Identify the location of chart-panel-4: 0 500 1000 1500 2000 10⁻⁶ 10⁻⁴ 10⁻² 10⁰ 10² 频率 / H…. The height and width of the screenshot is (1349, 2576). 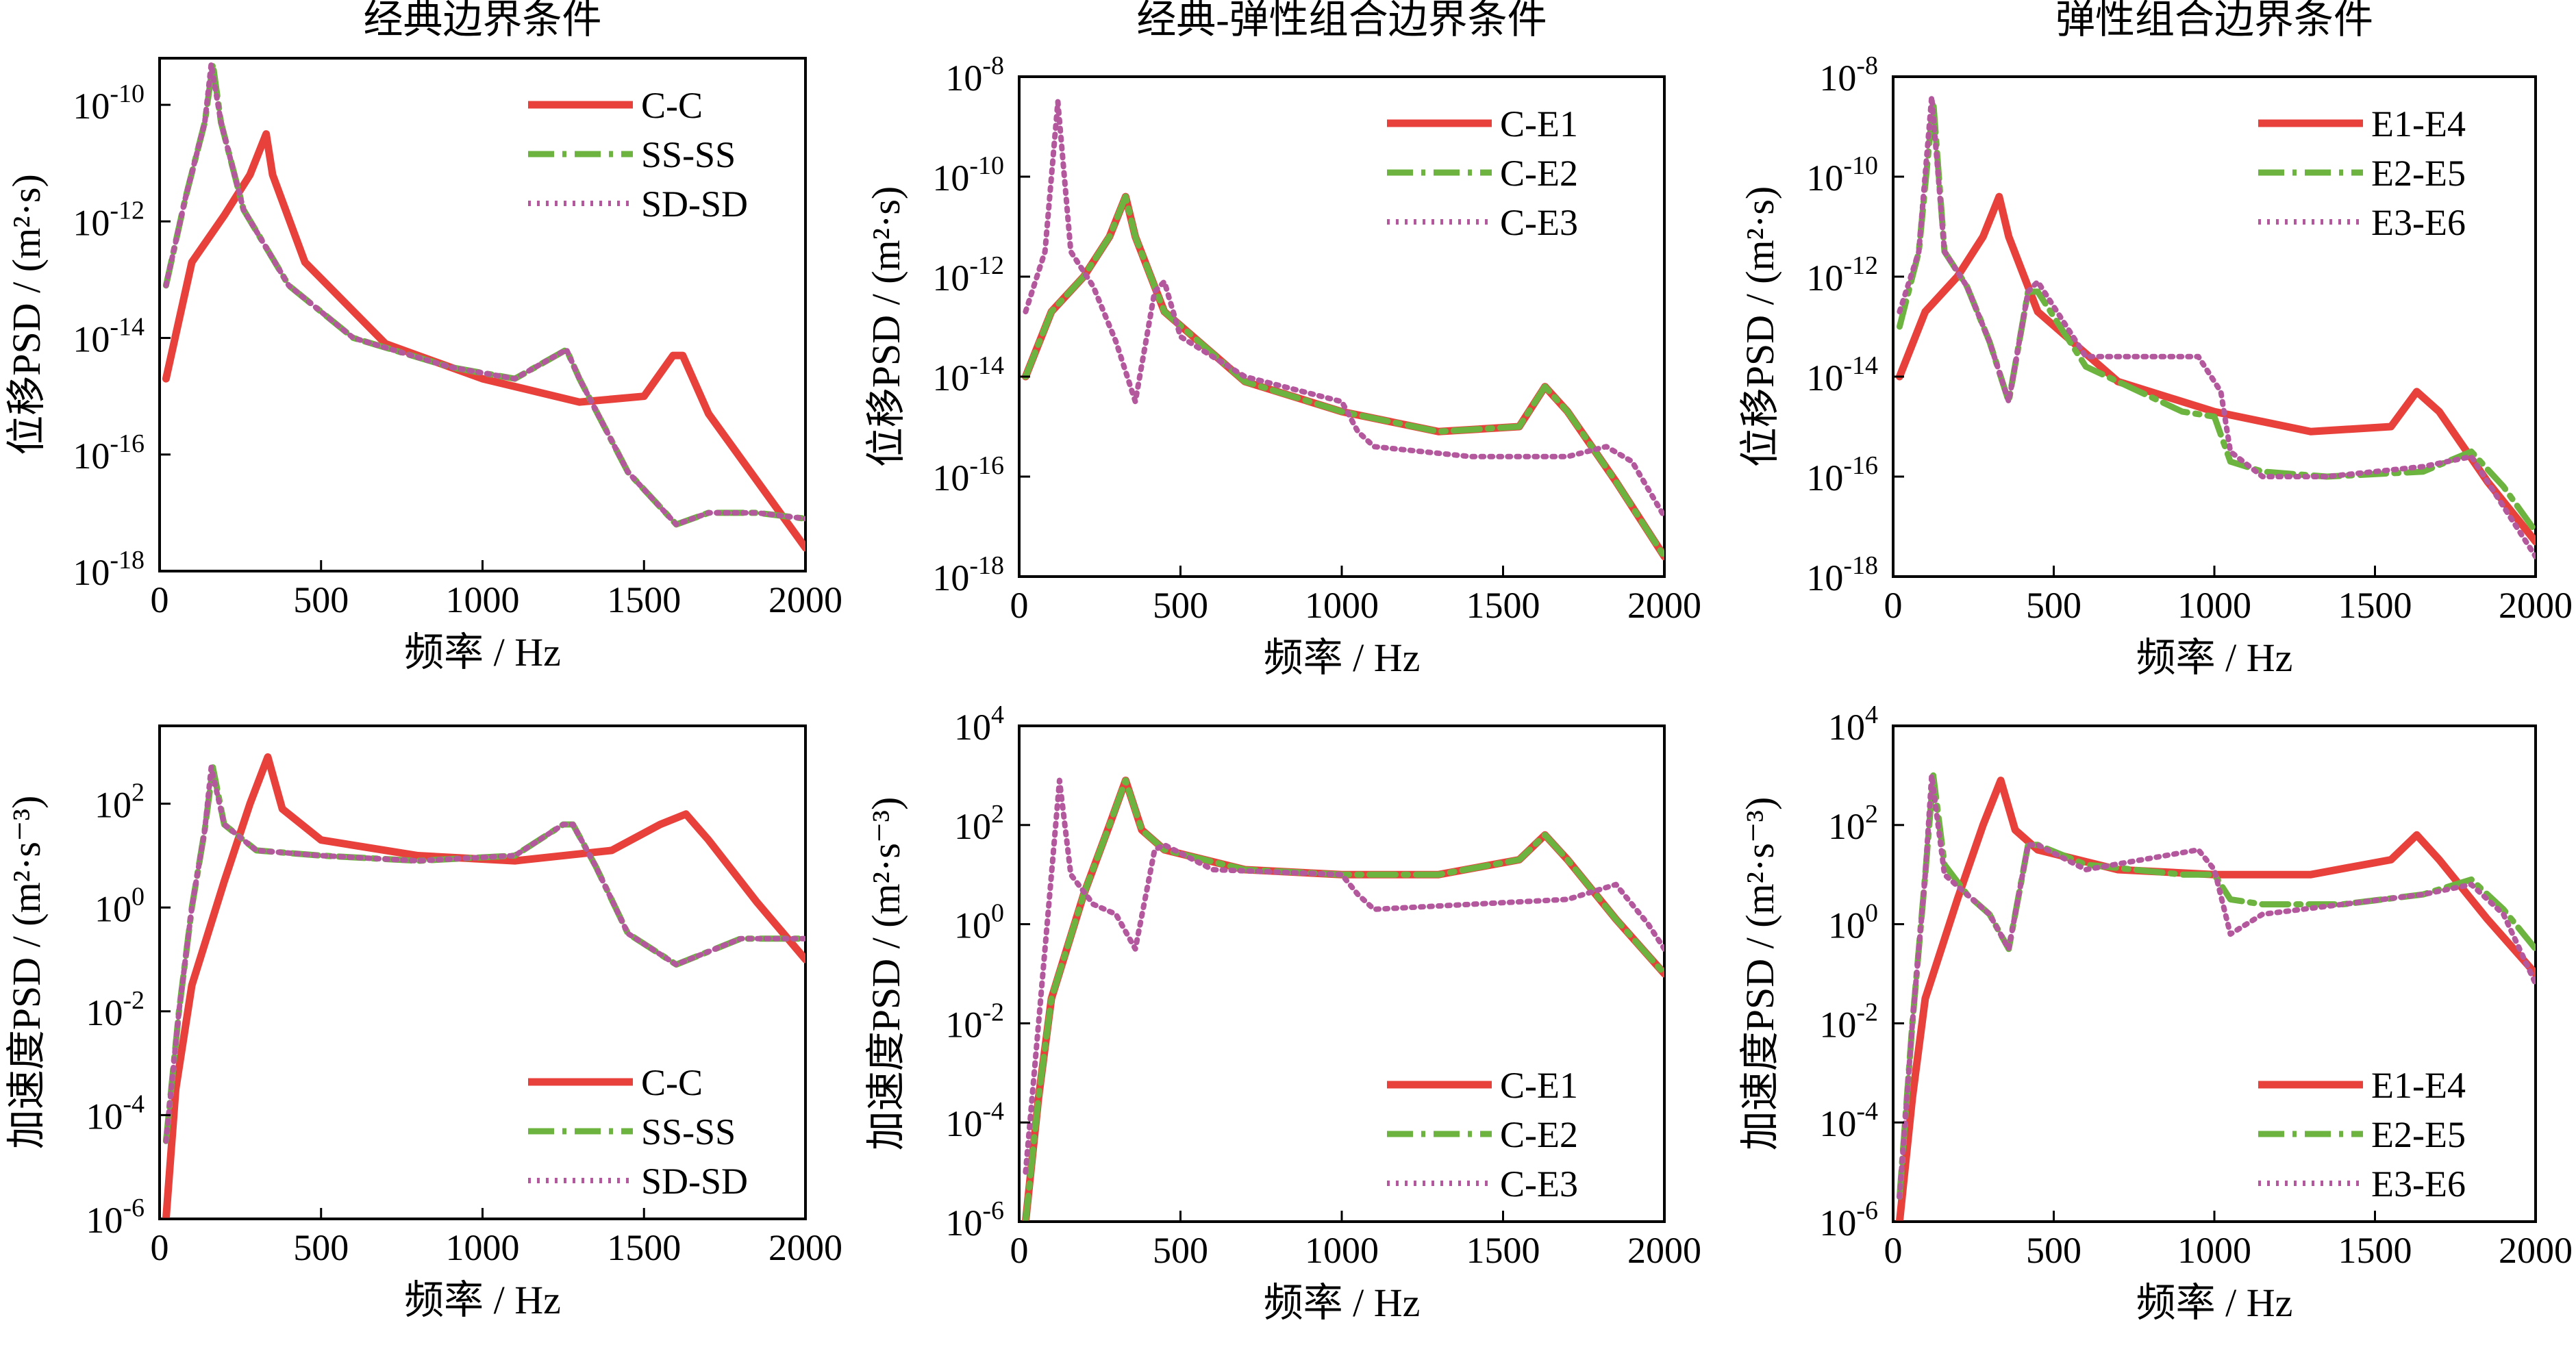
(423, 1023).